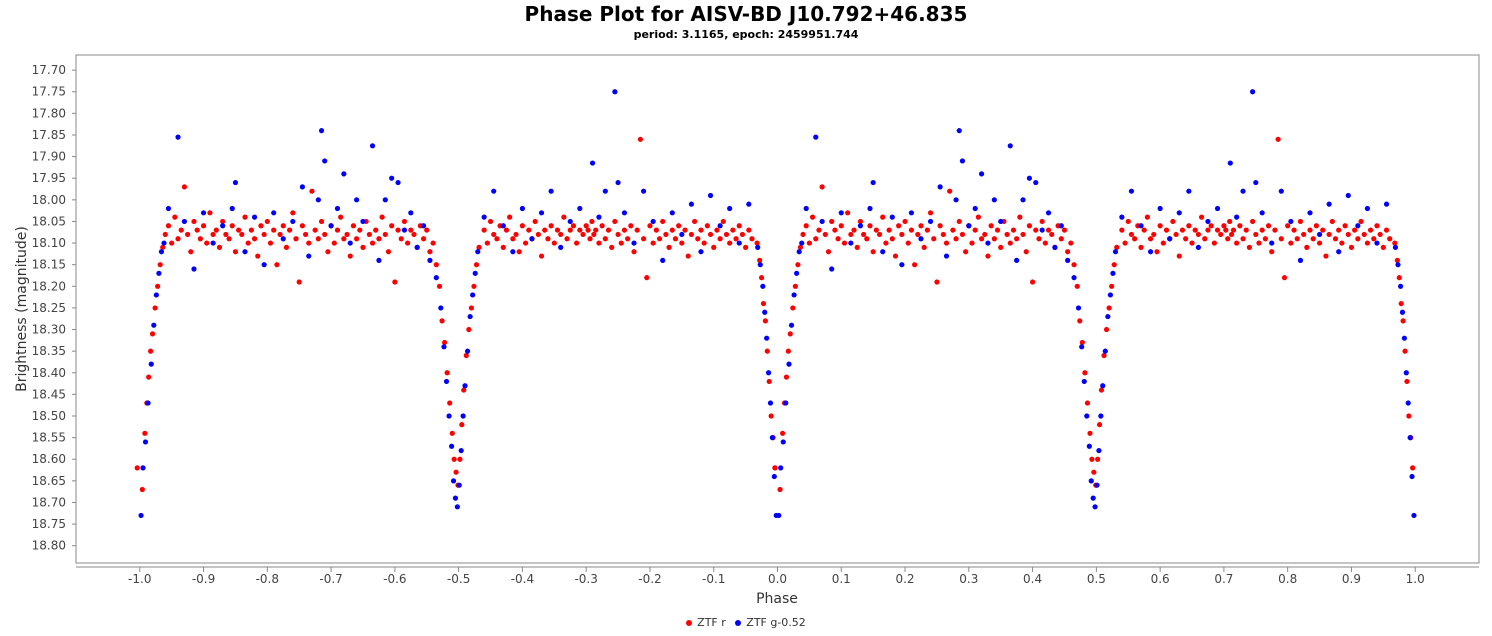  What do you see at coordinates (49, 92) in the screenshot?
I see `y-tick-label: 17.75` at bounding box center [49, 92].